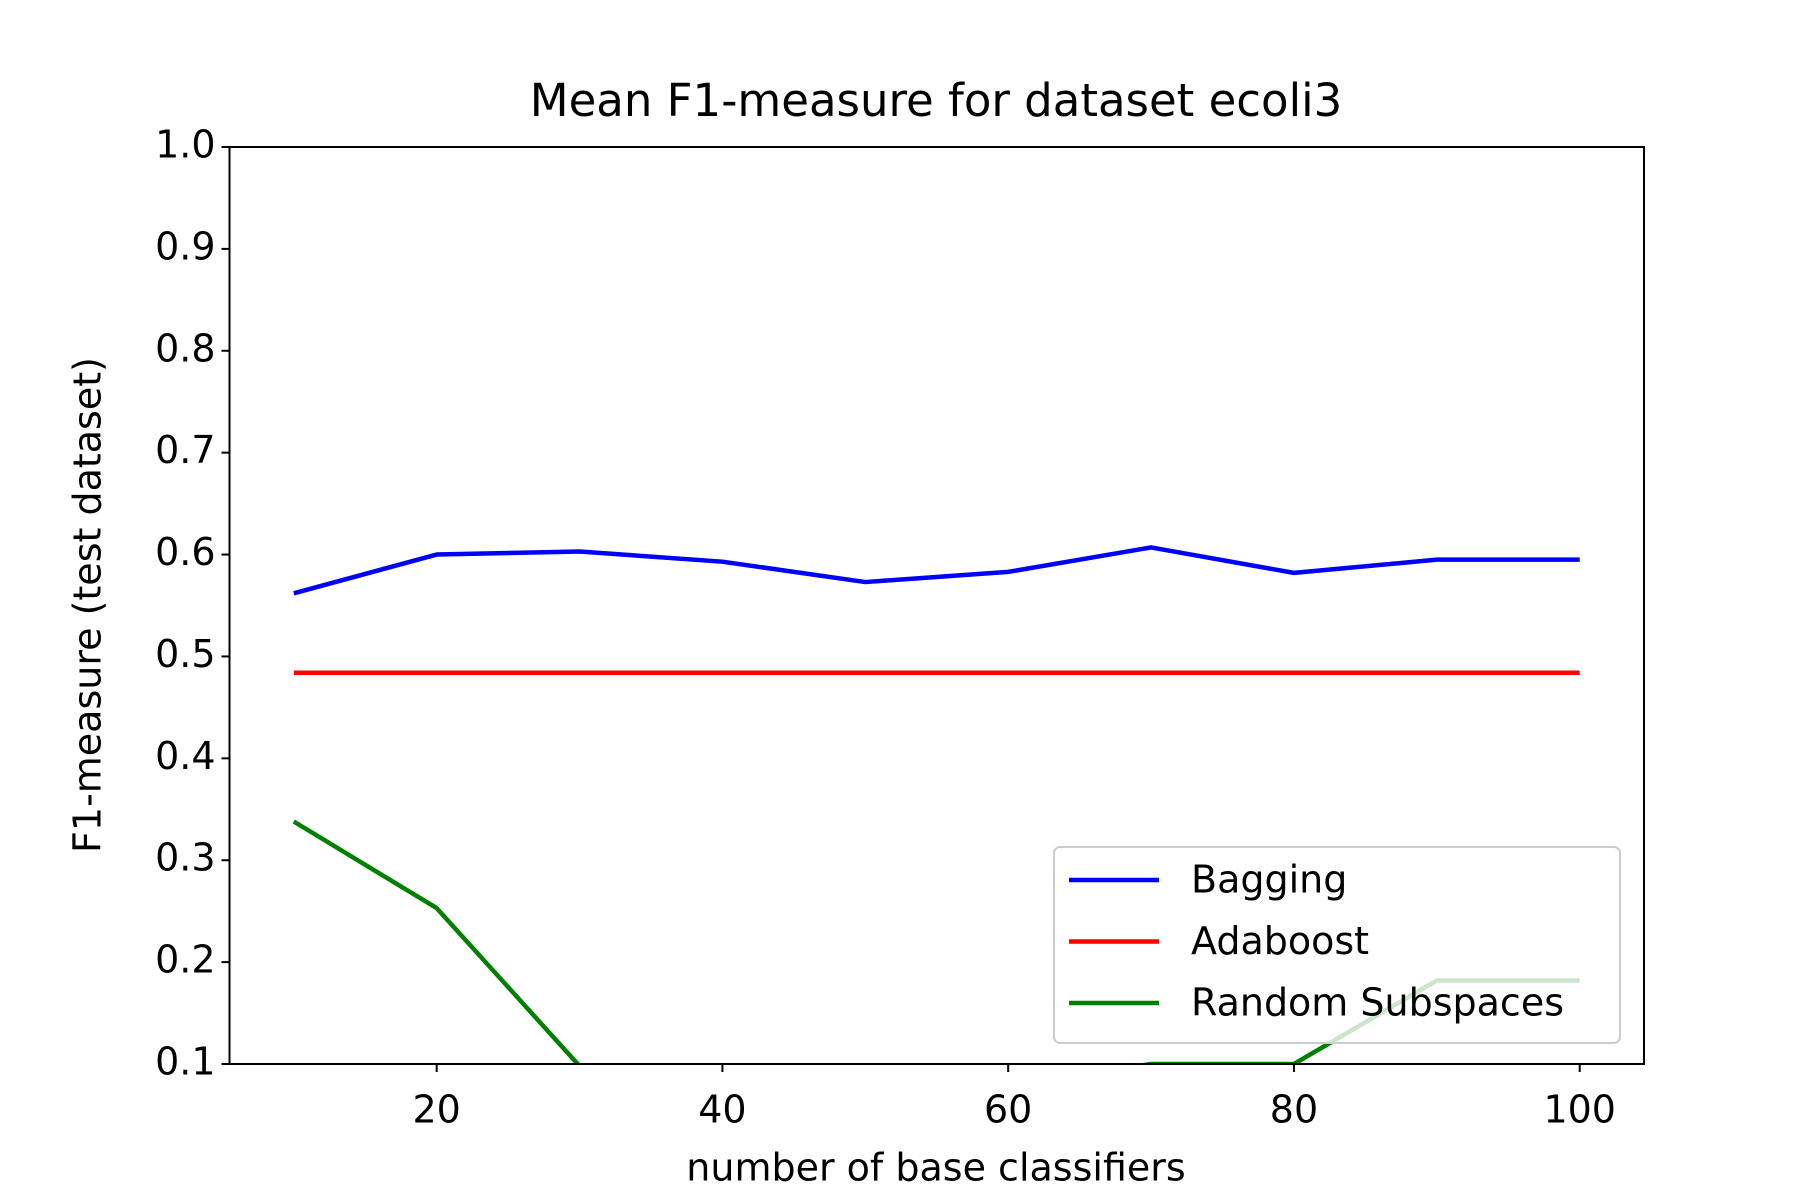 This screenshot has height=1200, width=1800. Describe the element at coordinates (1377, 1003) in the screenshot. I see `legend-label: Random Subspaces` at that location.